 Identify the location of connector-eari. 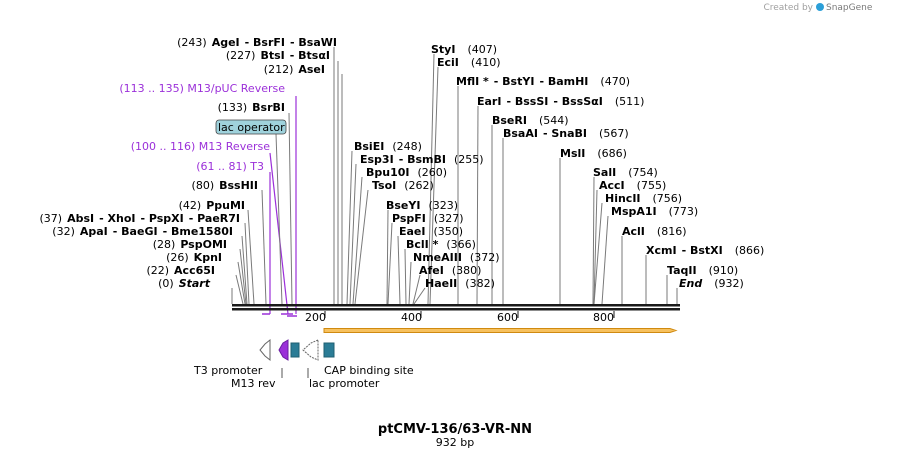
(477, 205).